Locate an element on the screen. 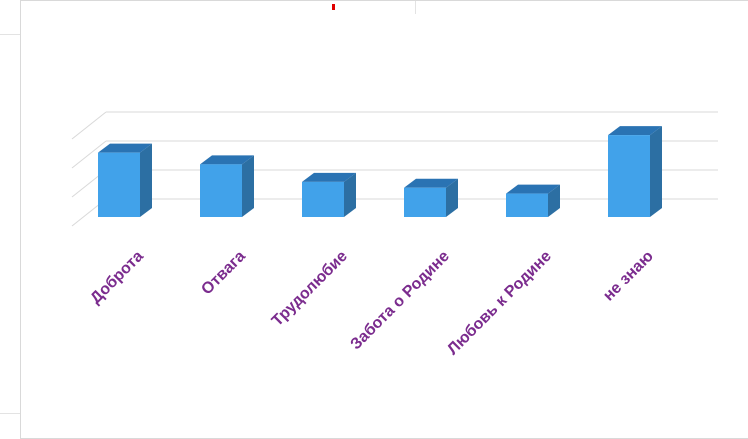 The height and width of the screenshot is (439, 748). category-label: Любовь к Родине is located at coordinates (499, 303).